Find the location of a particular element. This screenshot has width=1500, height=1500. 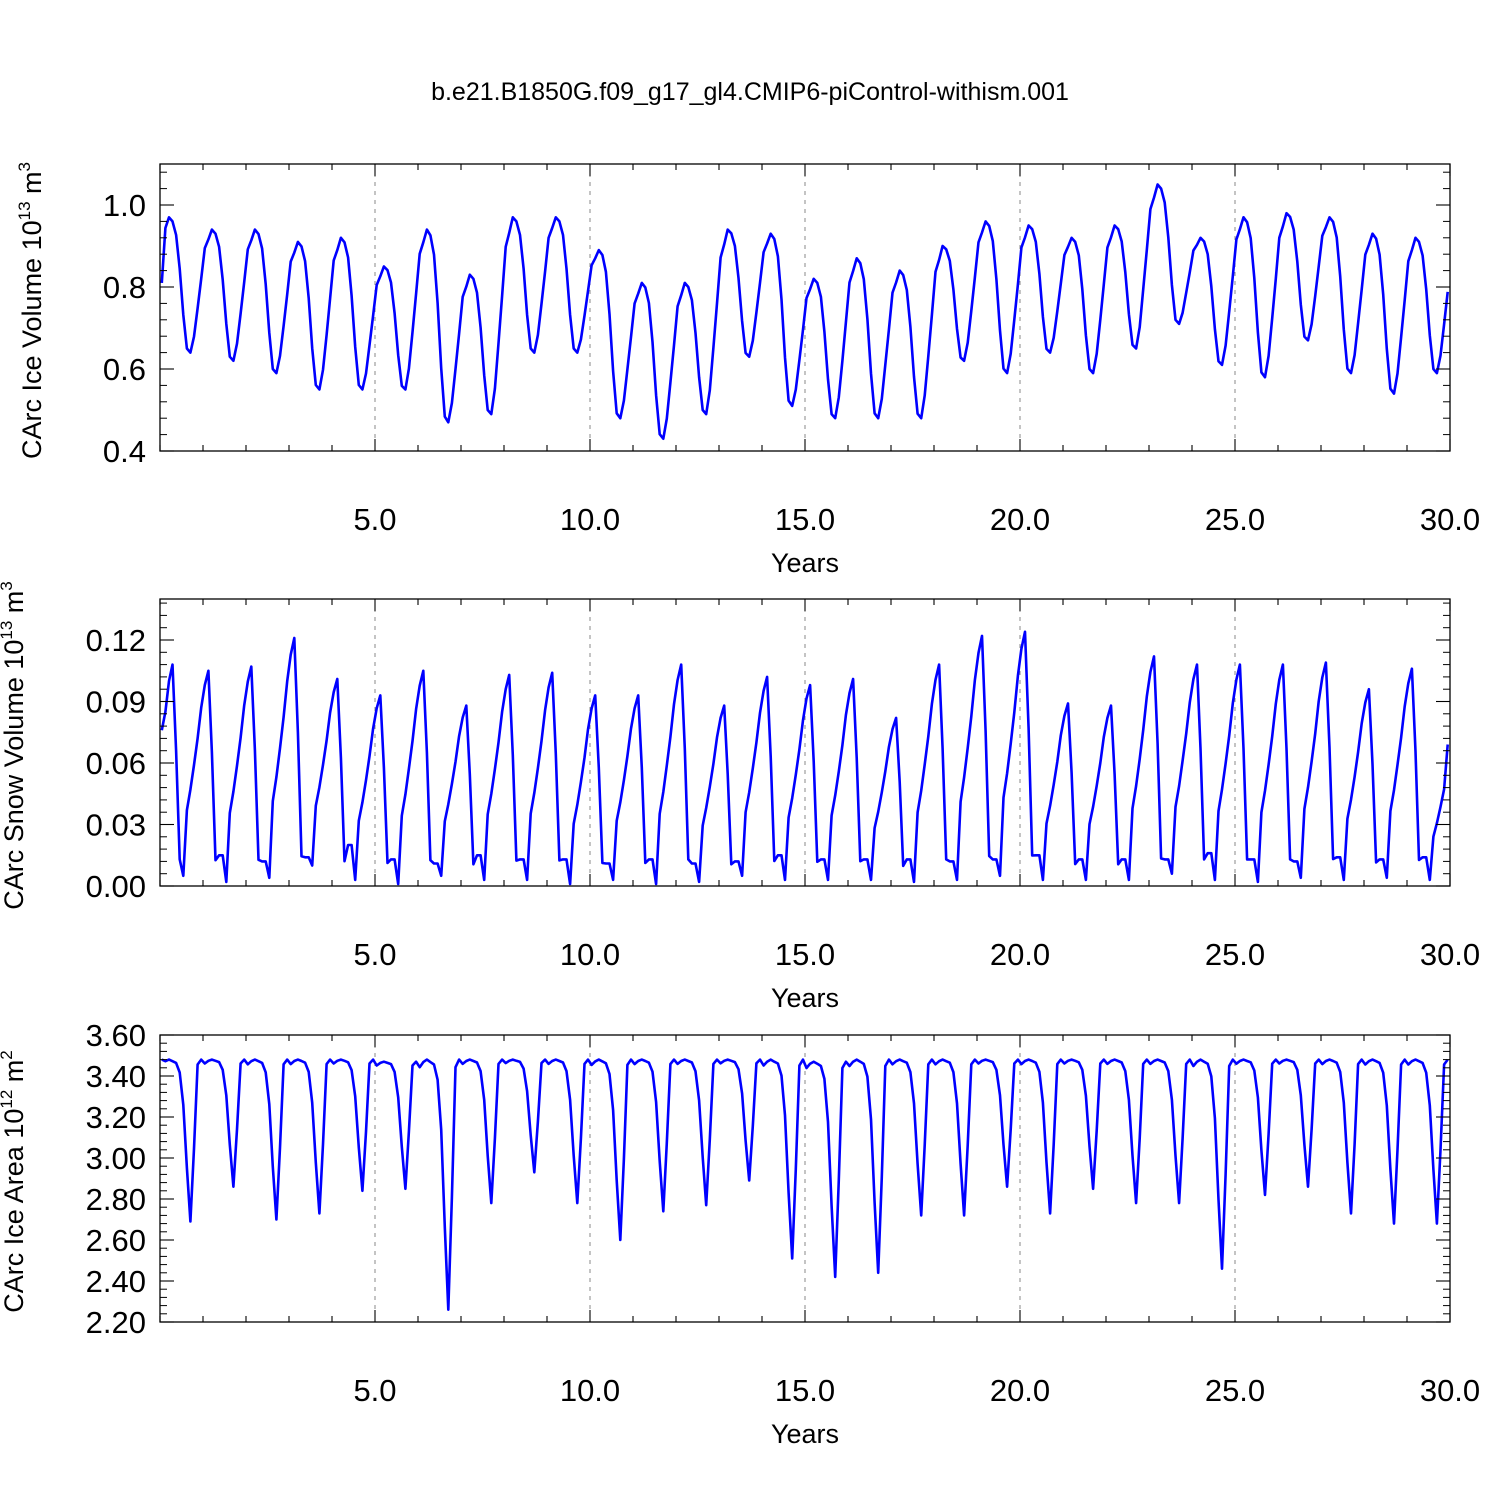

ice-volume-y-tick-label: 0.4 is located at coordinates (124, 451).